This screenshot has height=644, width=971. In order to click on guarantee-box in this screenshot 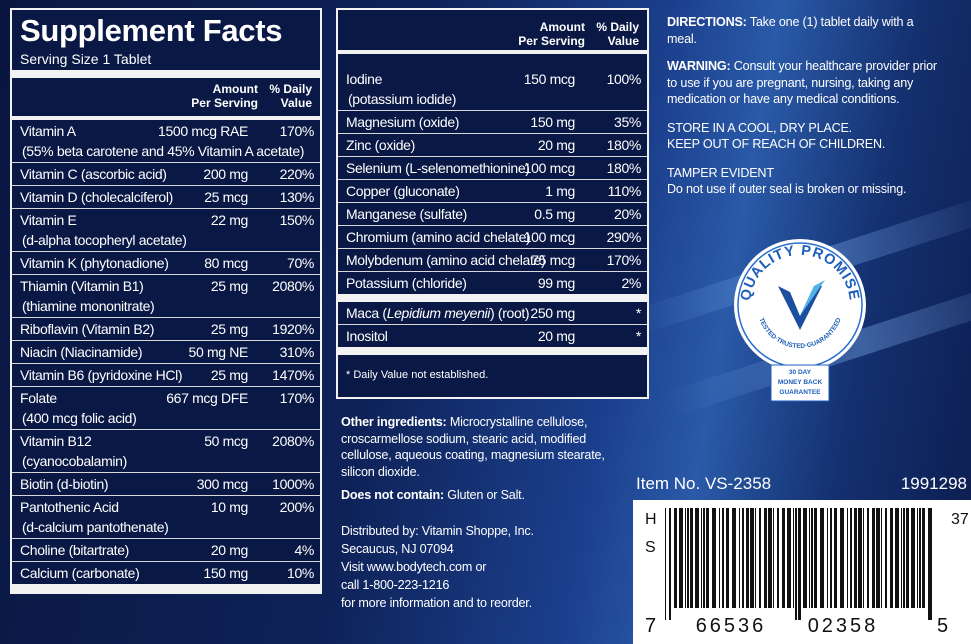, I will do `click(800, 383)`.